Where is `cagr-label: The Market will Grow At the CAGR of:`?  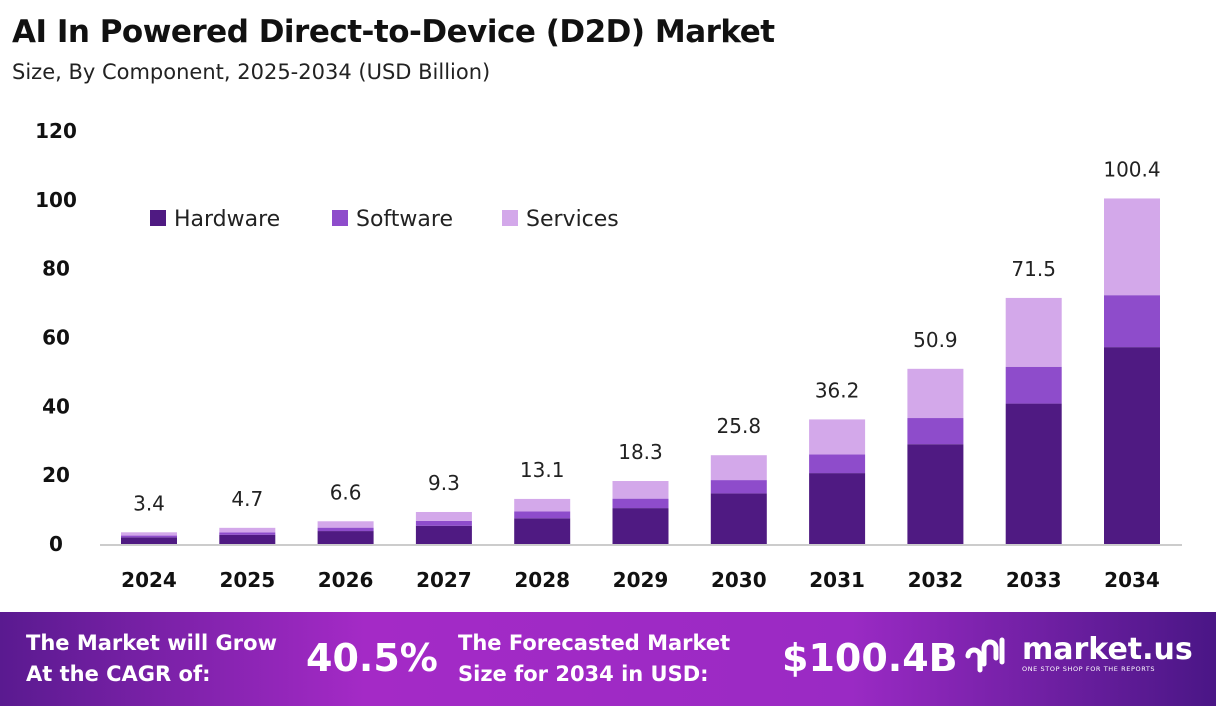 cagr-label: The Market will Grow At the CAGR of: is located at coordinates (151, 659).